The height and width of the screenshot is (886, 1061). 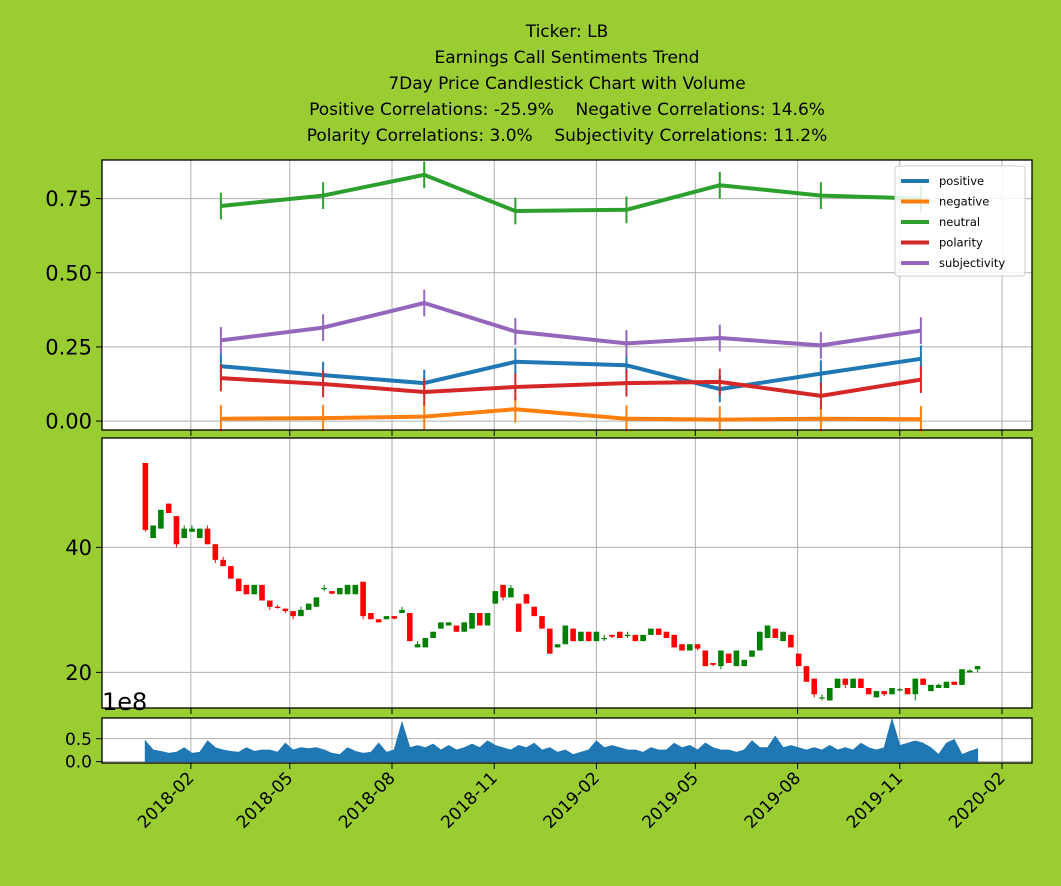 What do you see at coordinates (265, 800) in the screenshot?
I see `x-tick-label: 2018-05` at bounding box center [265, 800].